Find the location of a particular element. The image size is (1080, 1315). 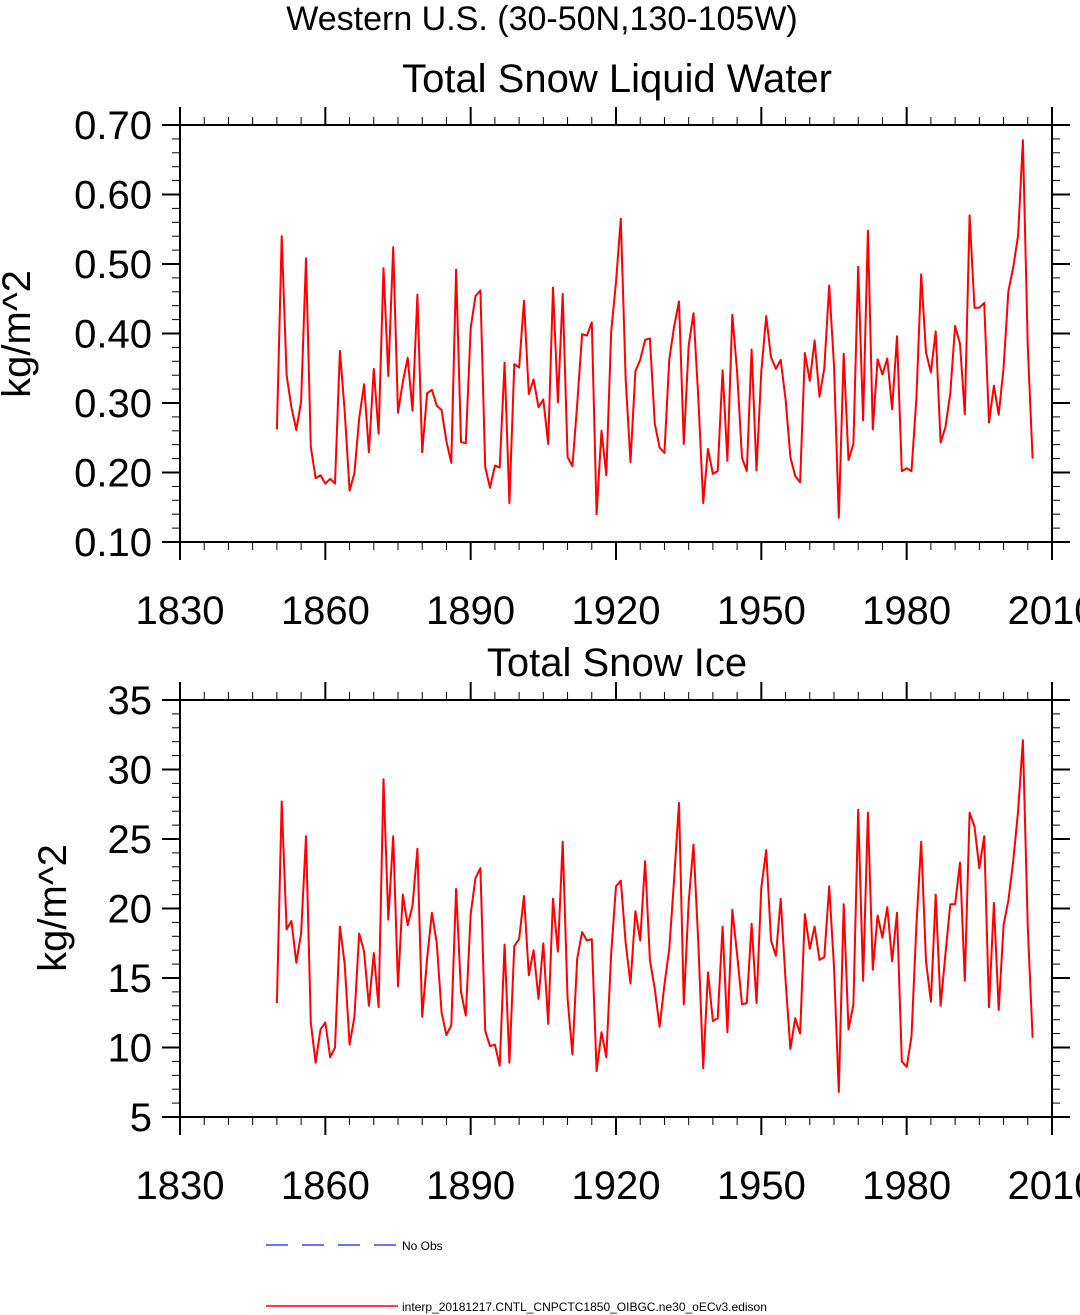

y-tick-label: 0.40 is located at coordinates (113, 335).